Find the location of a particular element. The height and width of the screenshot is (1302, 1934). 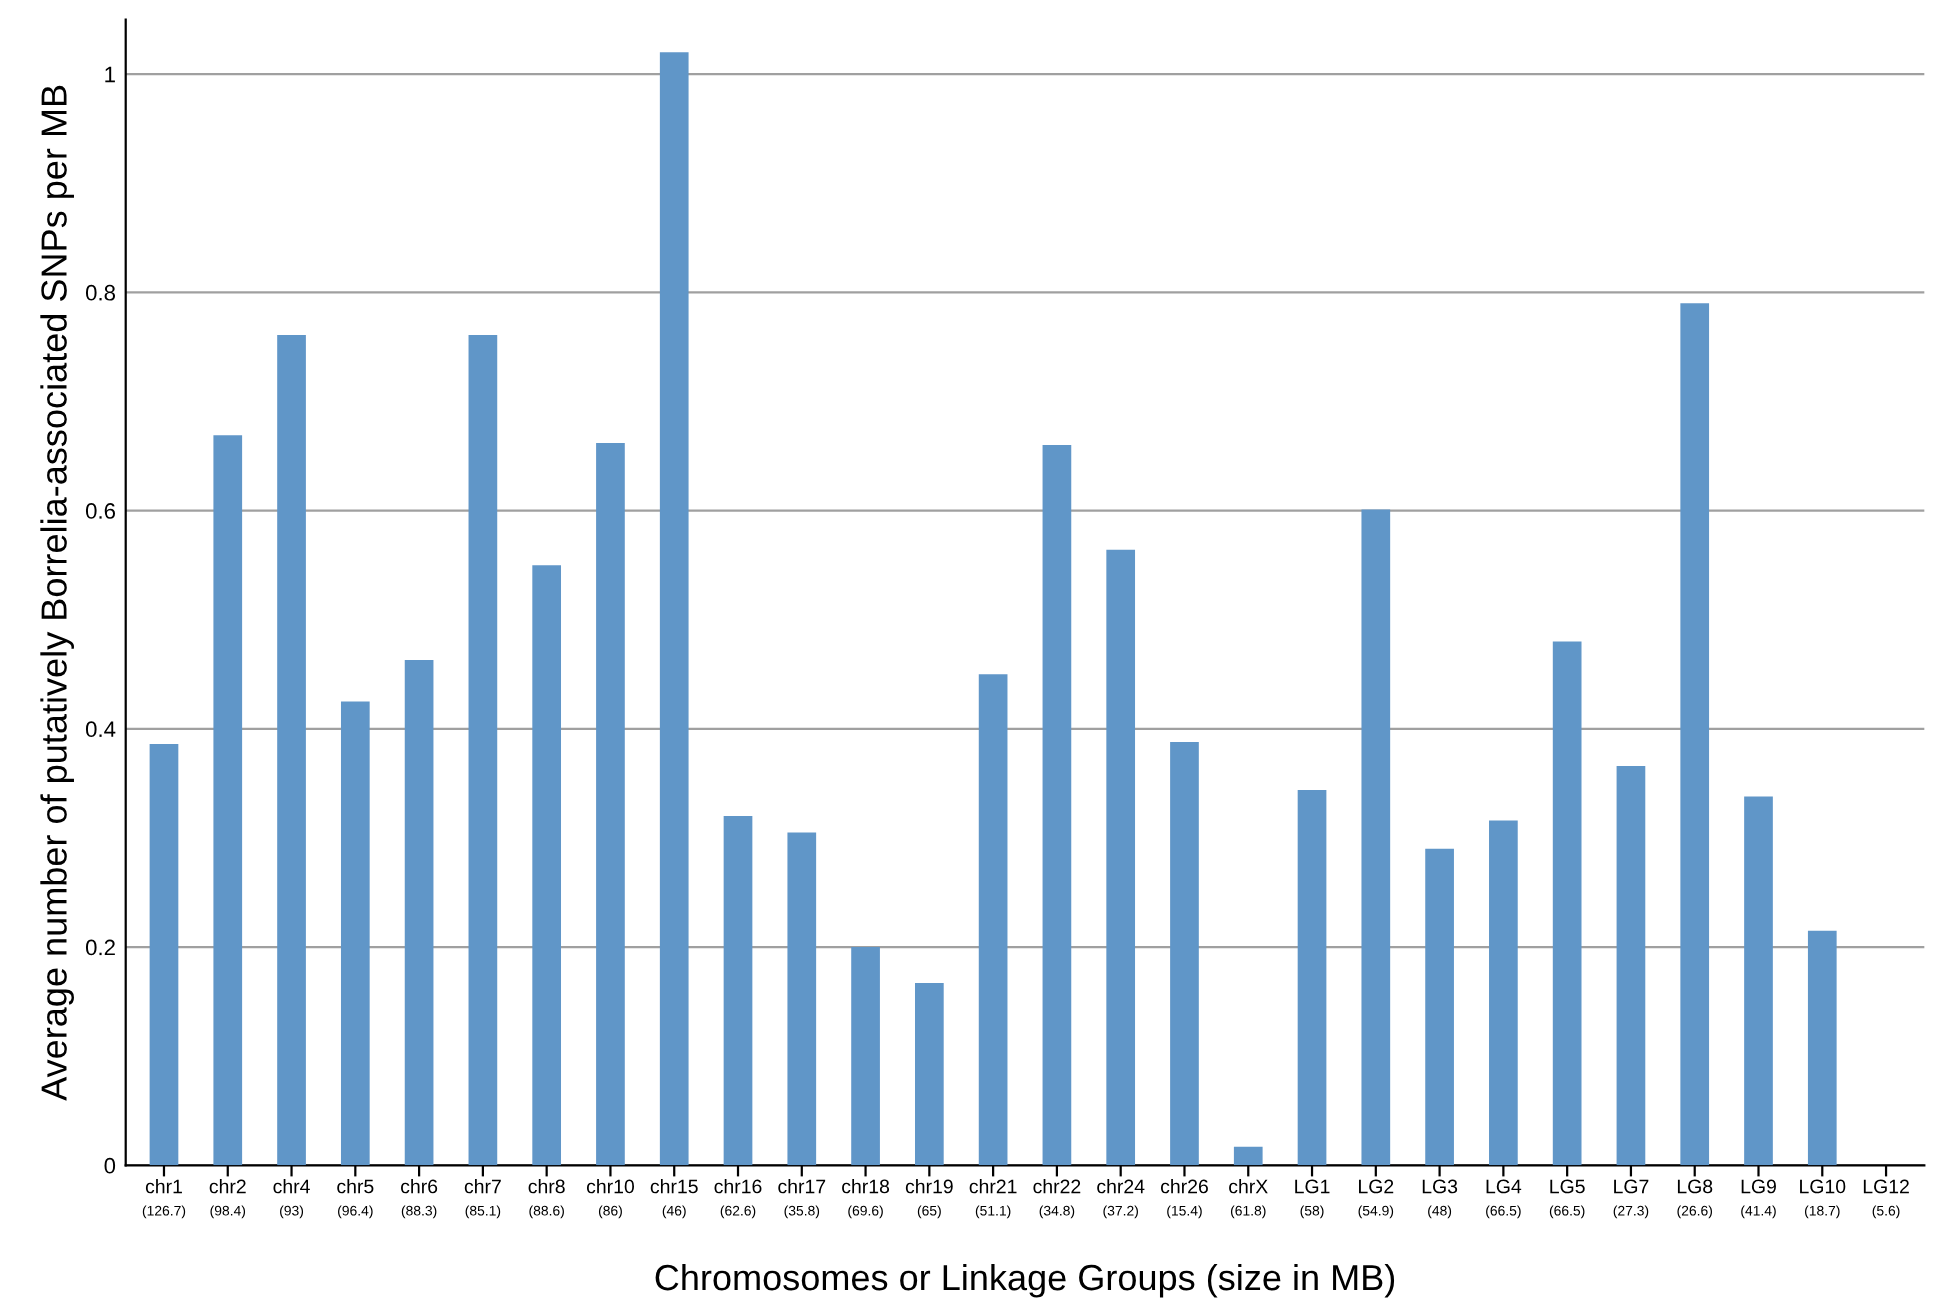

y-tick-label: 0 is located at coordinates (110, 1165).